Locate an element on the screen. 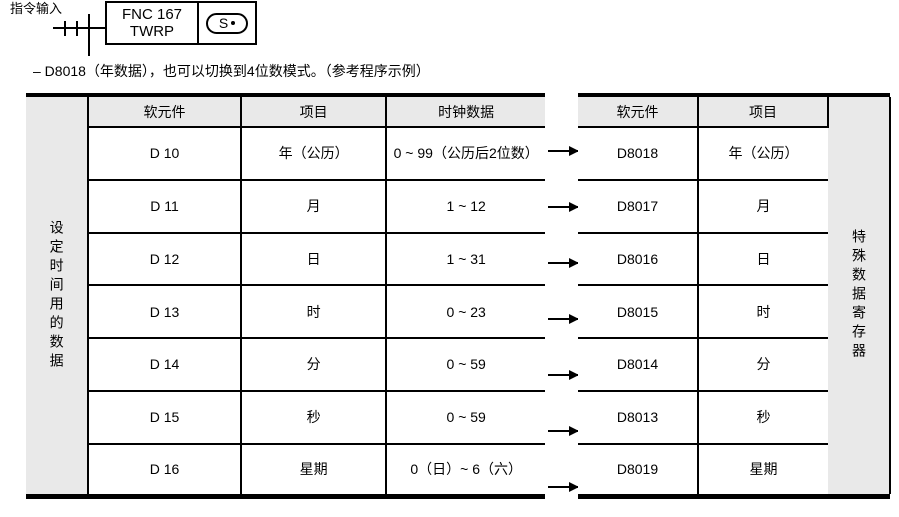  cell-device: D8014 is located at coordinates (638, 365).